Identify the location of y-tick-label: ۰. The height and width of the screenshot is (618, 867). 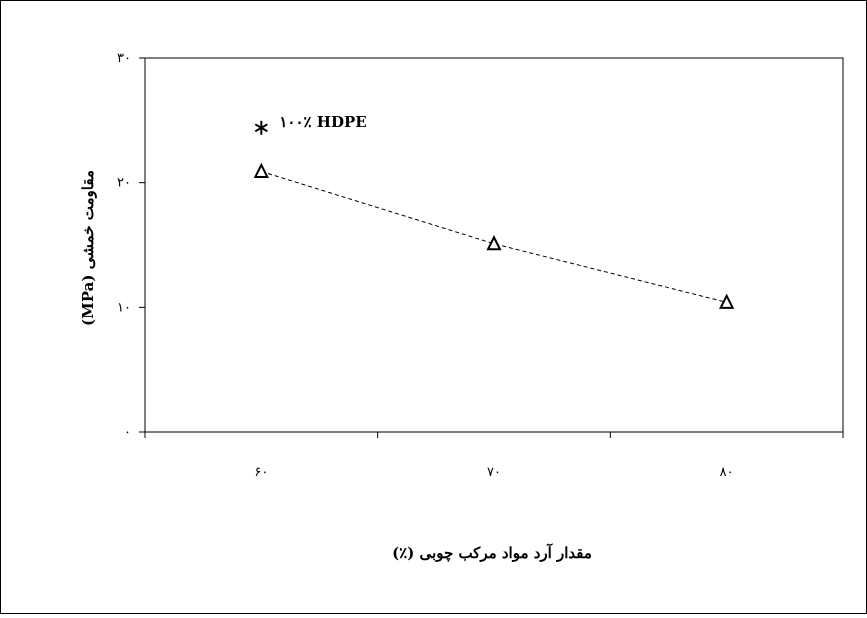
(127, 432).